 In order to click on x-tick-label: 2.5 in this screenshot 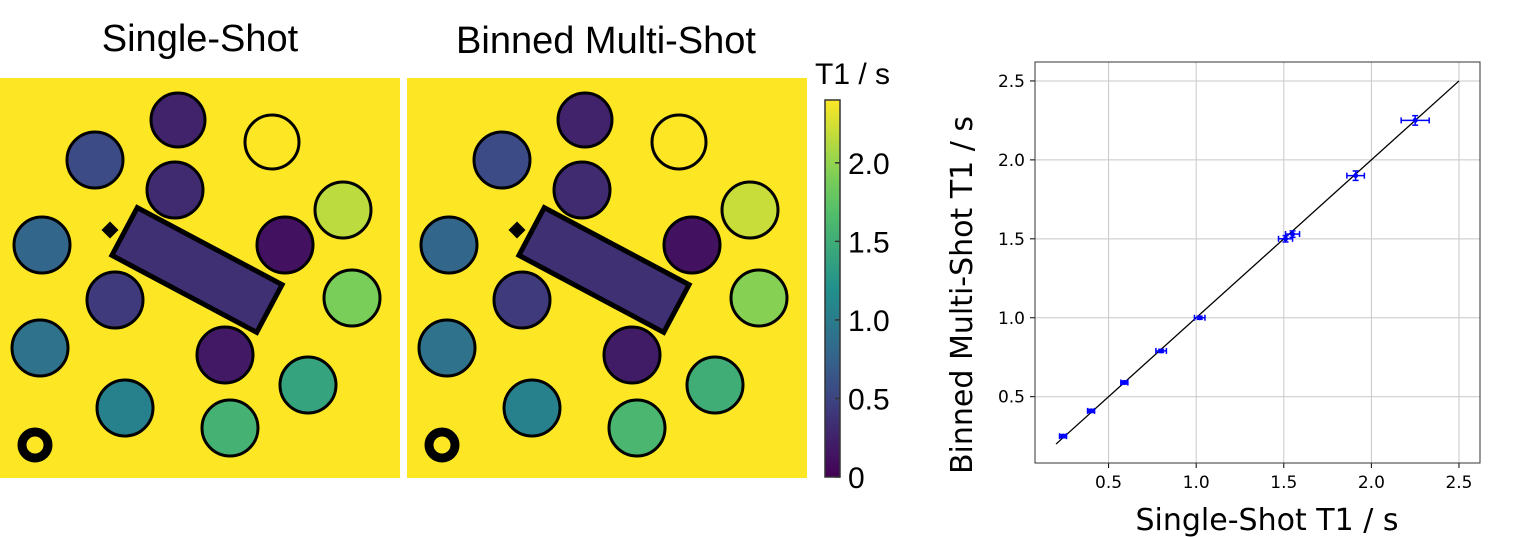, I will do `click(1458, 483)`.